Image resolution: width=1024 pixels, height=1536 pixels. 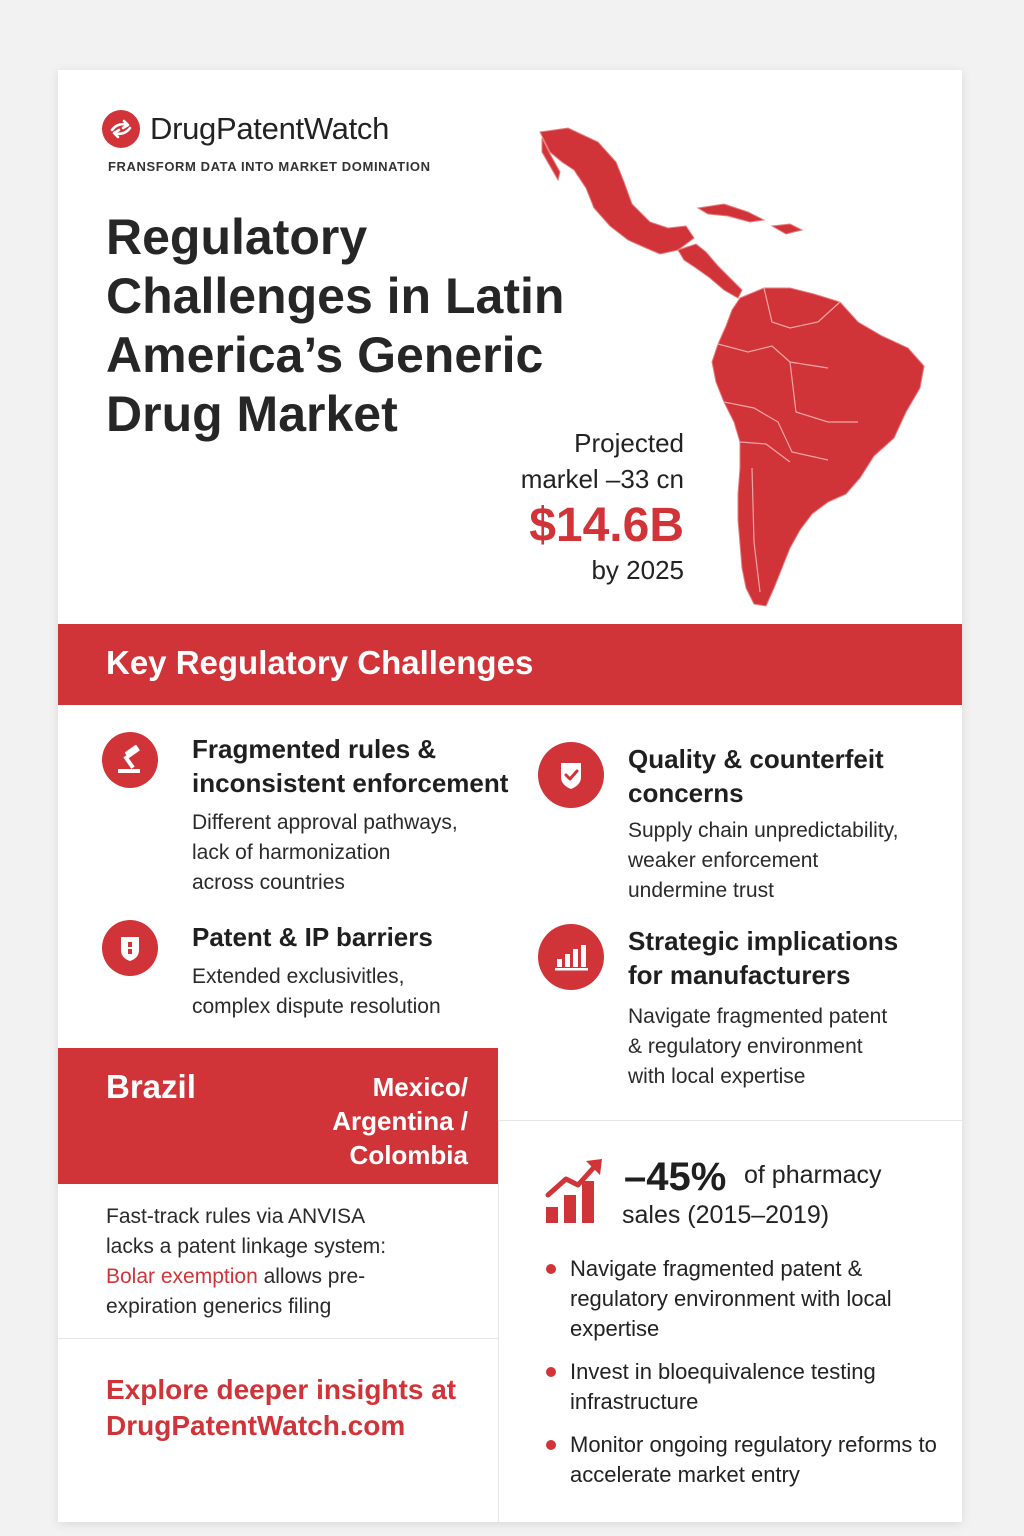 I want to click on challenge-title-line1: Fragmented rules &, so click(x=314, y=749).